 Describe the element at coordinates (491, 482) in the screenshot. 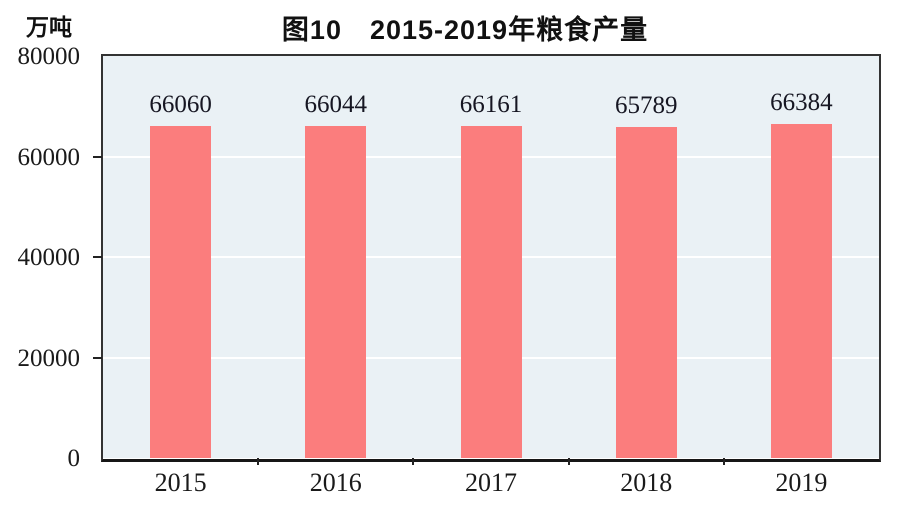

I see `x-axis-tick-label: 2017` at that location.